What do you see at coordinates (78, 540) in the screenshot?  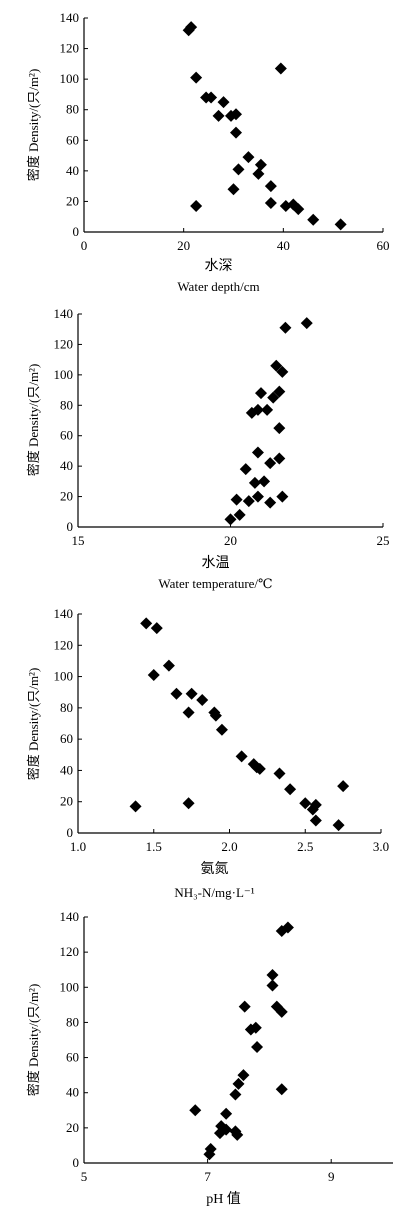 I see `x-tick-label: 15` at bounding box center [78, 540].